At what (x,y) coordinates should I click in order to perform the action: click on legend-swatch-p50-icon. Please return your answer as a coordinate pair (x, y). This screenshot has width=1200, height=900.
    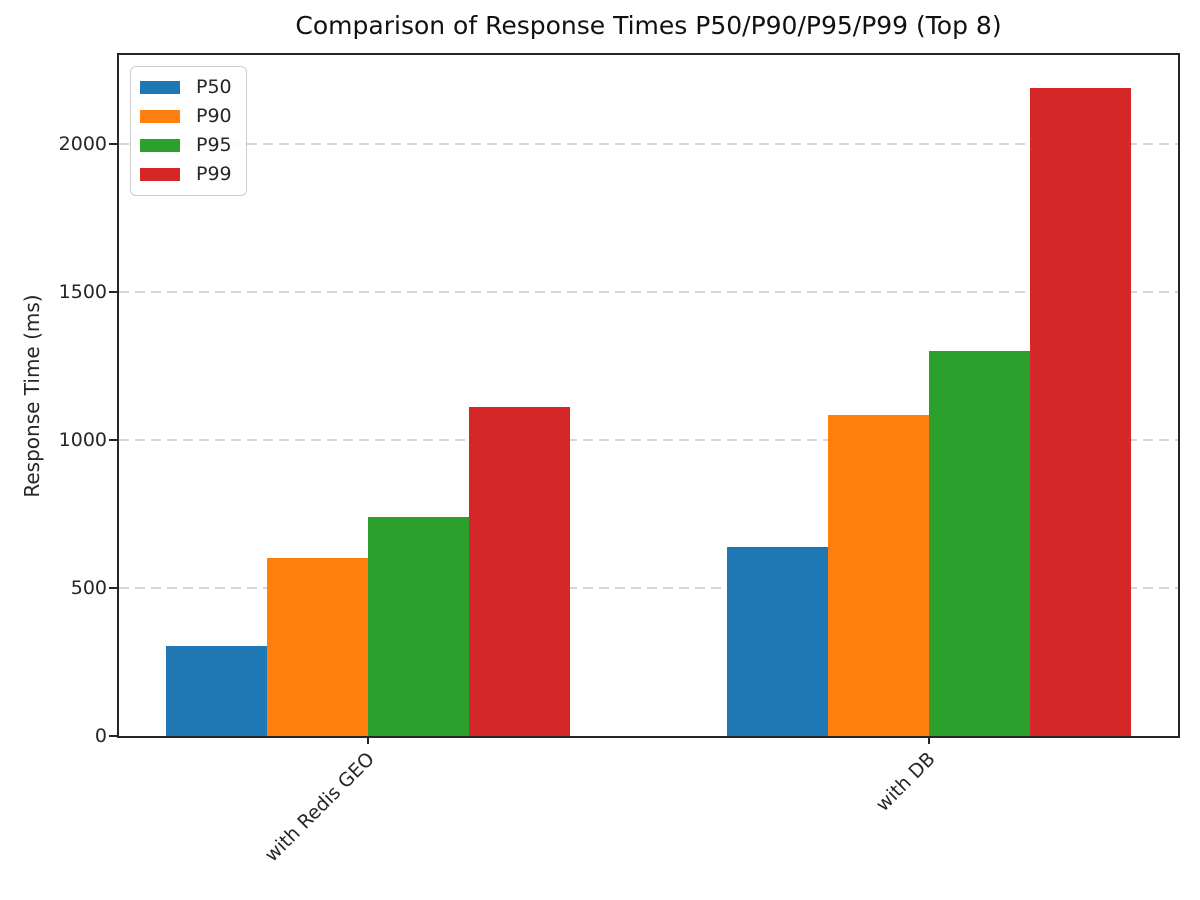
    Looking at the image, I should click on (160, 87).